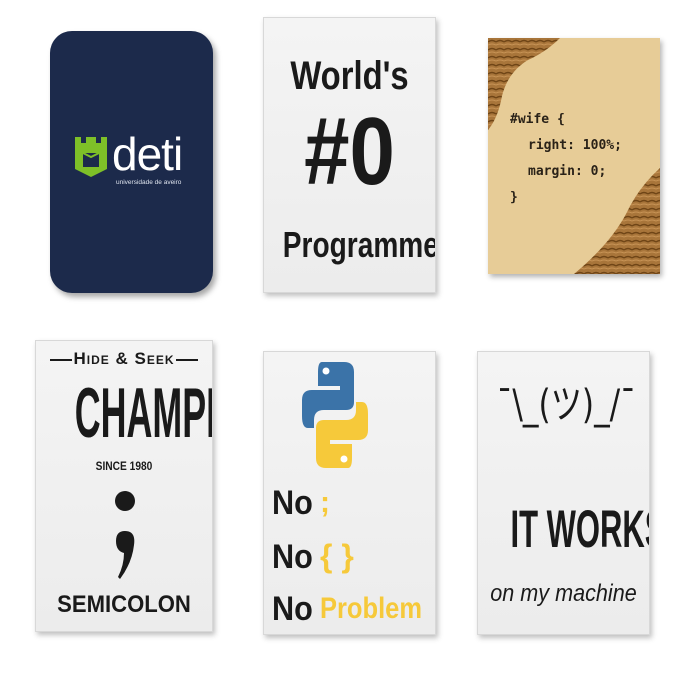 This screenshot has width=687, height=687. I want to click on deti-tile: deti universidade de aveiro, so click(131, 162).